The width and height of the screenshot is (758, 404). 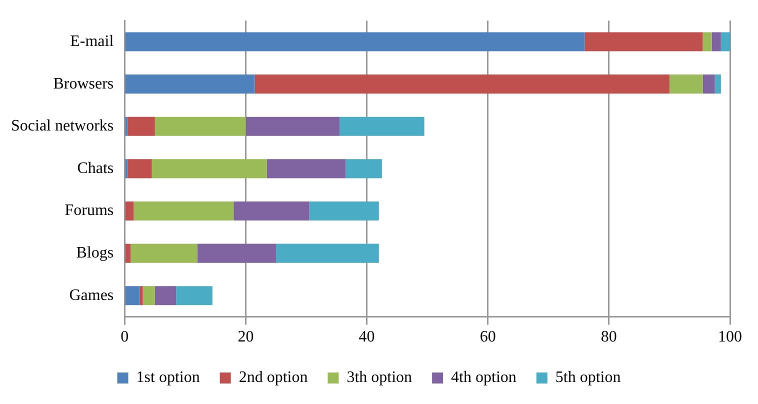 What do you see at coordinates (588, 377) in the screenshot?
I see `legend-label: 5th option` at bounding box center [588, 377].